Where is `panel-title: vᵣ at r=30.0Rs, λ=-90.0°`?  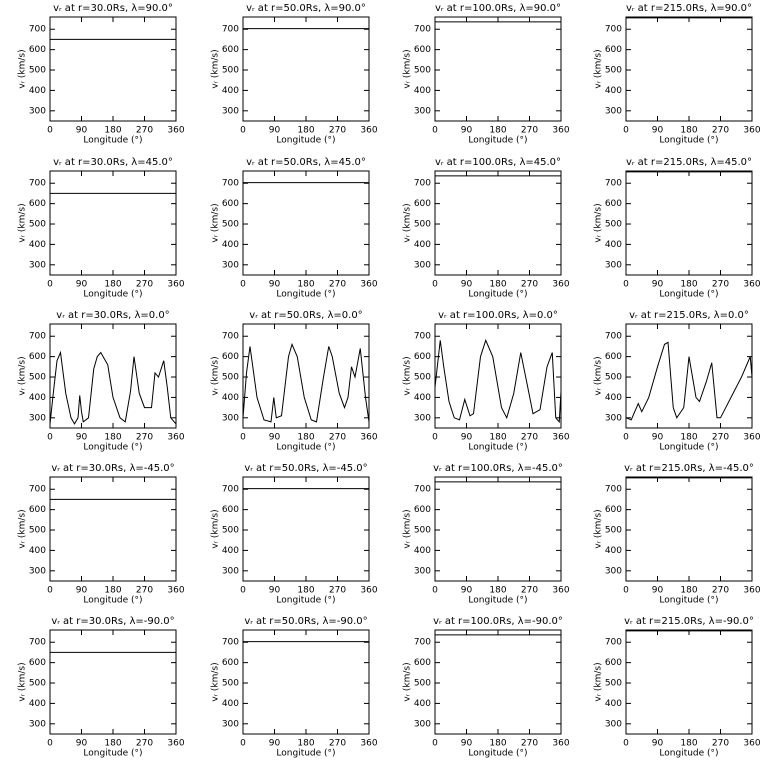
panel-title: vᵣ at r=30.0Rs, λ=-90.0° is located at coordinates (112, 621).